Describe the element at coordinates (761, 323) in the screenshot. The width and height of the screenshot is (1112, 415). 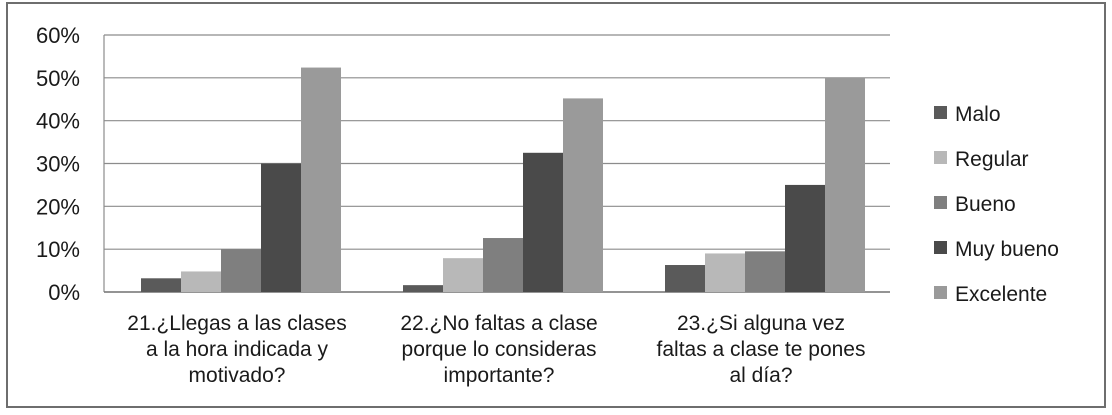
I see `category-label: 23.¿Si alguna vez` at that location.